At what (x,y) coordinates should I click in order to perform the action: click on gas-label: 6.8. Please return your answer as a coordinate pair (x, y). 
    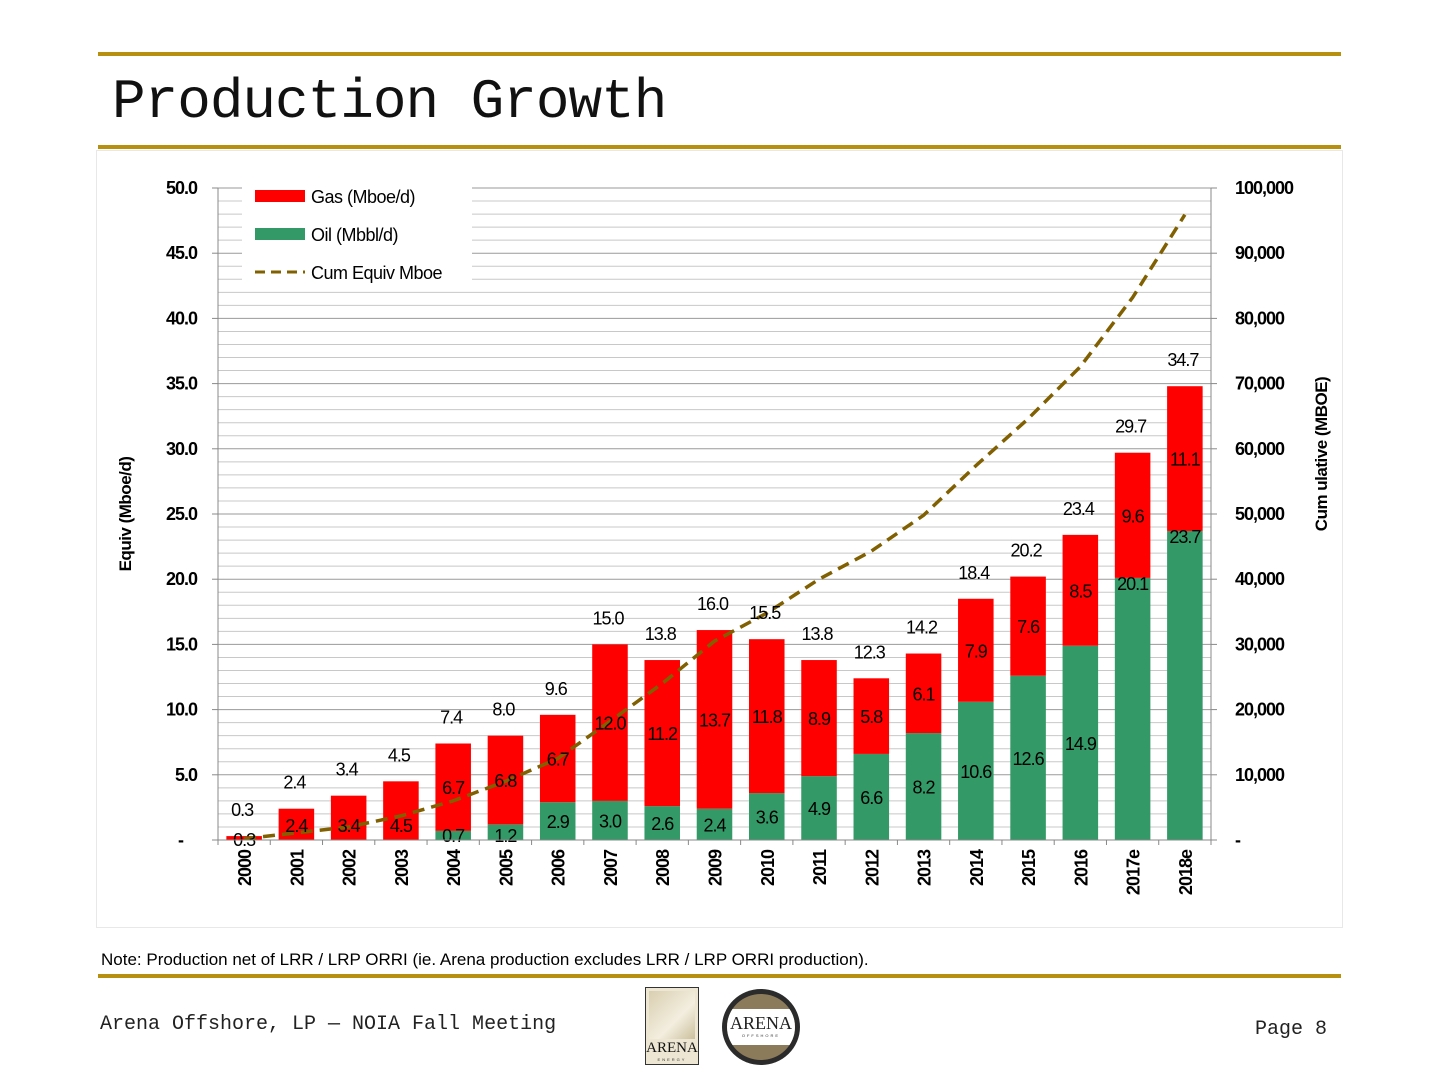
    Looking at the image, I should click on (505, 781).